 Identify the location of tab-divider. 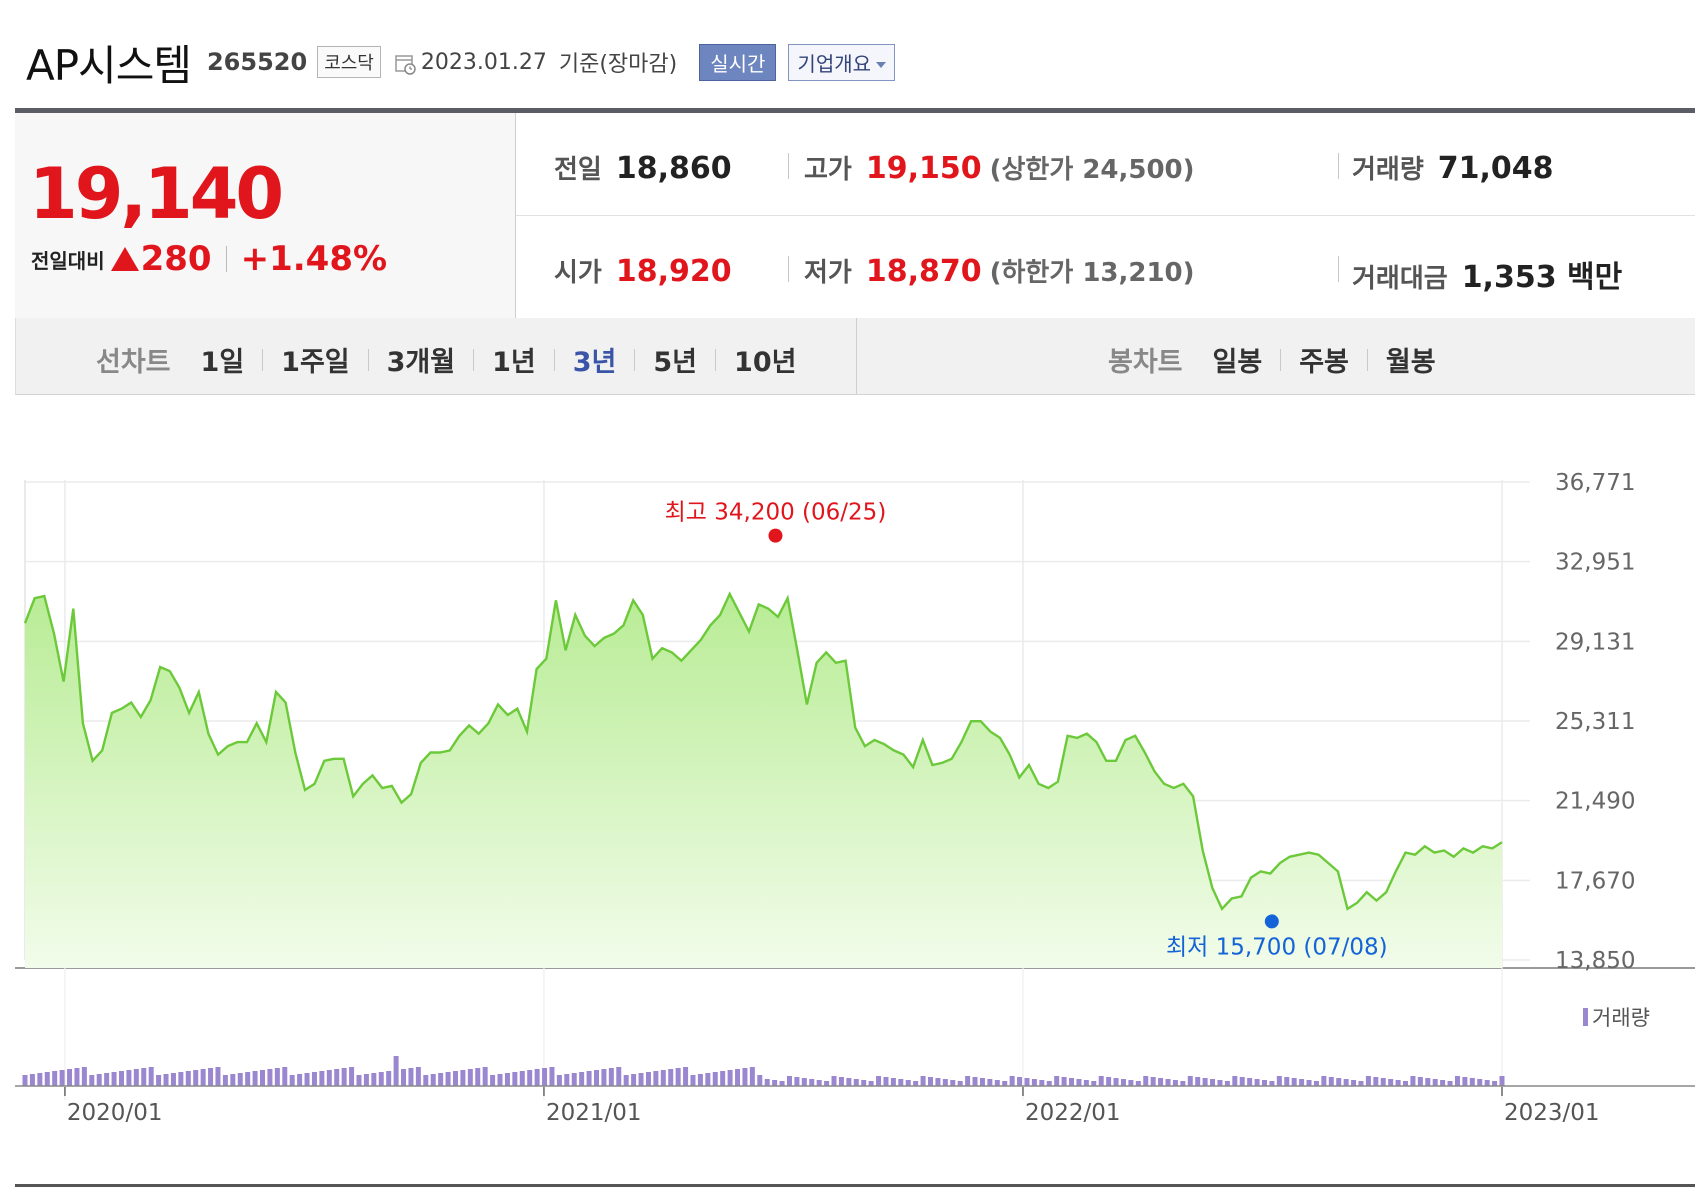
(368, 359).